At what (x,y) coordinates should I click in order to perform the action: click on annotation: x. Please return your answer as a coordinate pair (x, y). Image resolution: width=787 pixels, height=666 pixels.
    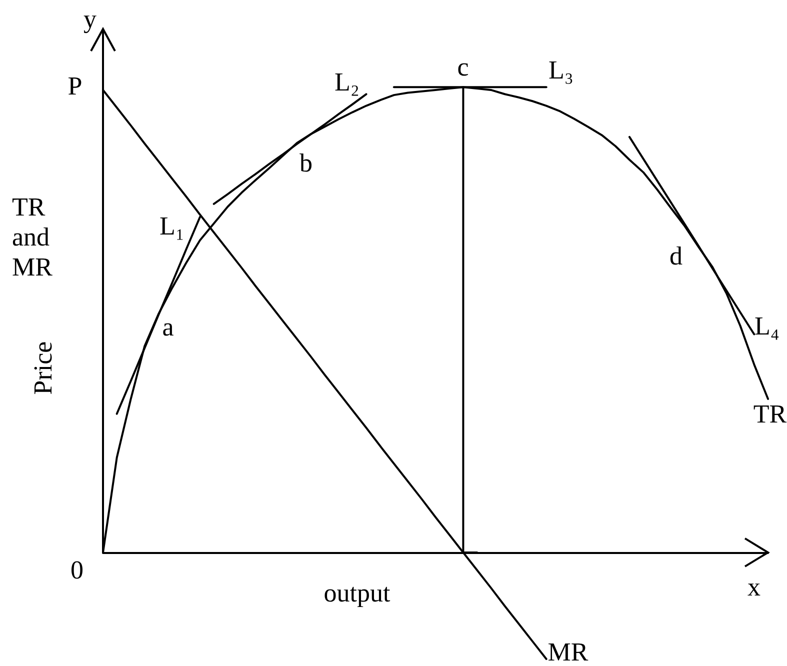
    Looking at the image, I should click on (754, 587).